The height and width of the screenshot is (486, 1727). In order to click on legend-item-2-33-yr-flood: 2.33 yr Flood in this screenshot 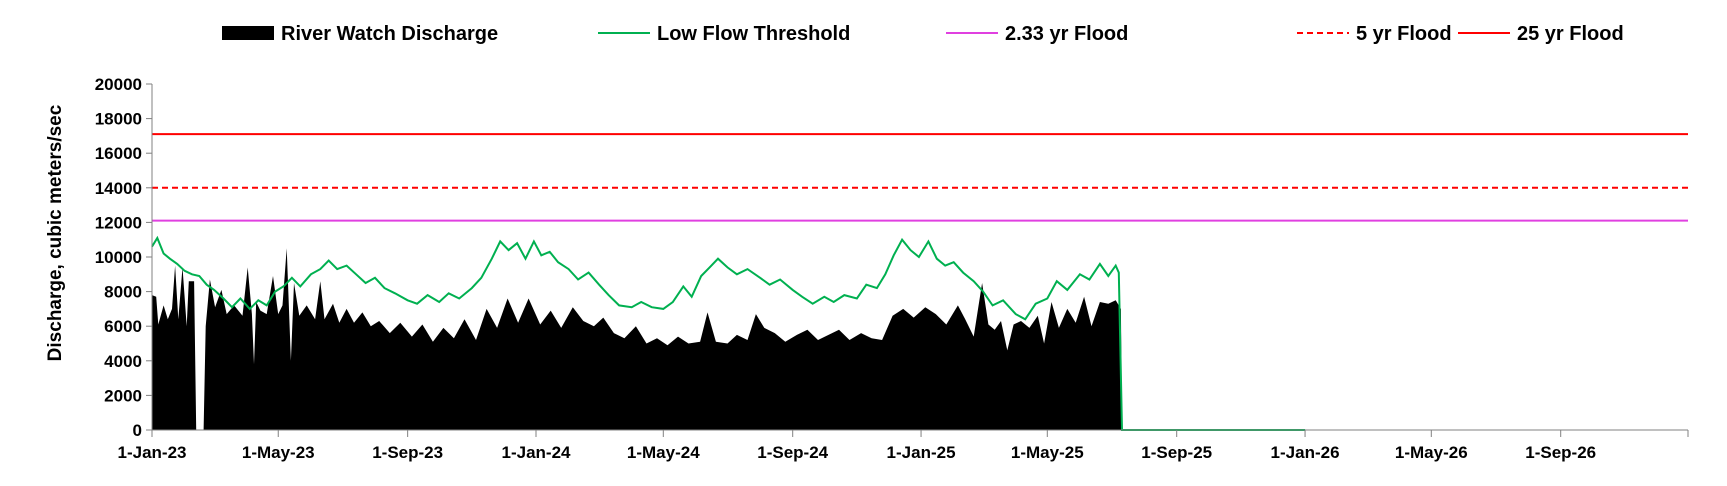, I will do `click(1037, 34)`.